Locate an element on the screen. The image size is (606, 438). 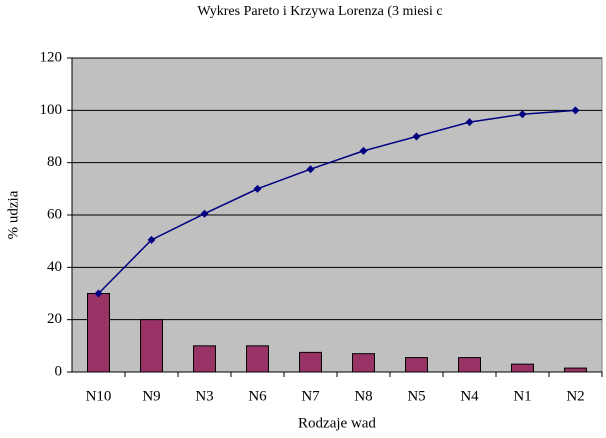
x-tick-label: N10 is located at coordinates (99, 396).